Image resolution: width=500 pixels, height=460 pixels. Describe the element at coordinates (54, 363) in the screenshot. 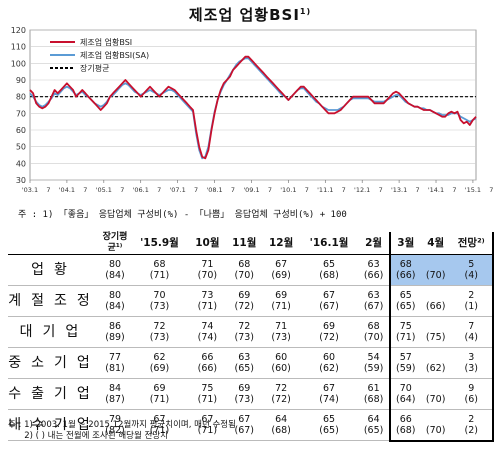

I see `row-label: 중소기업` at that location.